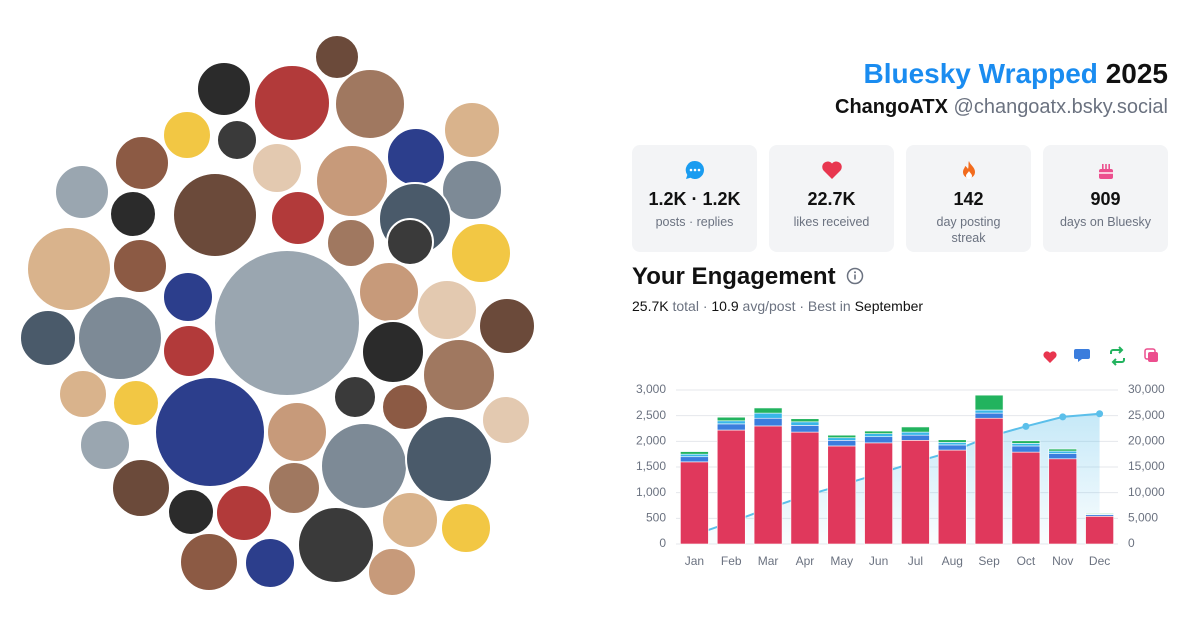  Describe the element at coordinates (855, 276) in the screenshot. I see `info-icon` at that location.